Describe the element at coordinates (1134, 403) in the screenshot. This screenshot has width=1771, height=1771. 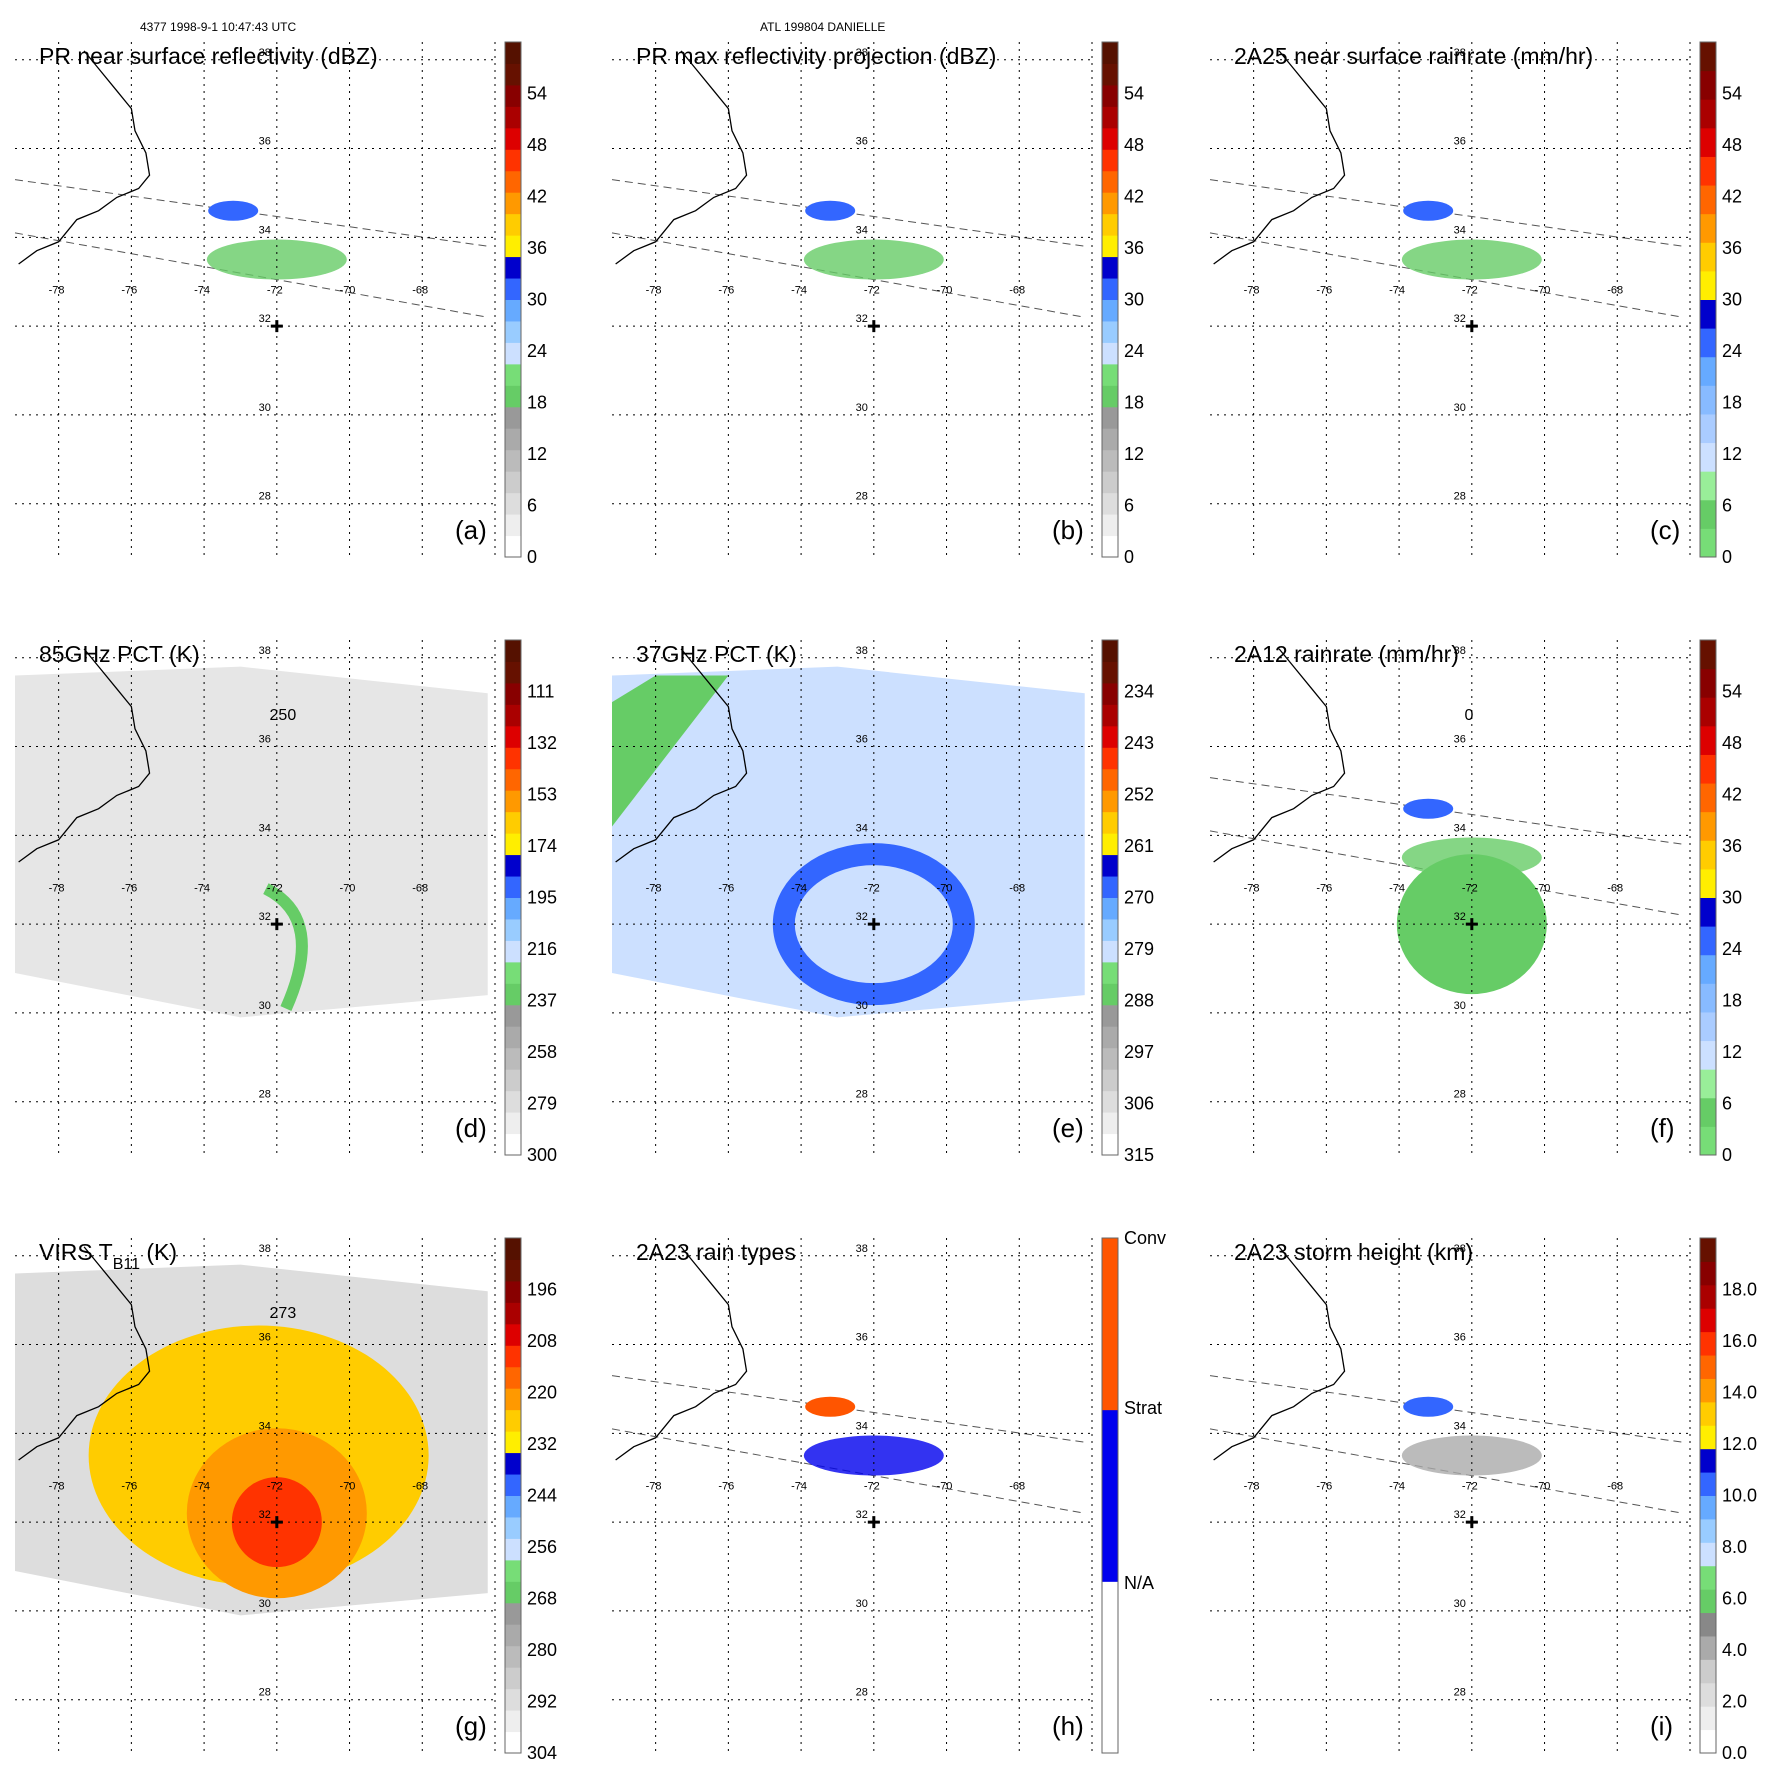
I see `colorbar-label: 18` at that location.